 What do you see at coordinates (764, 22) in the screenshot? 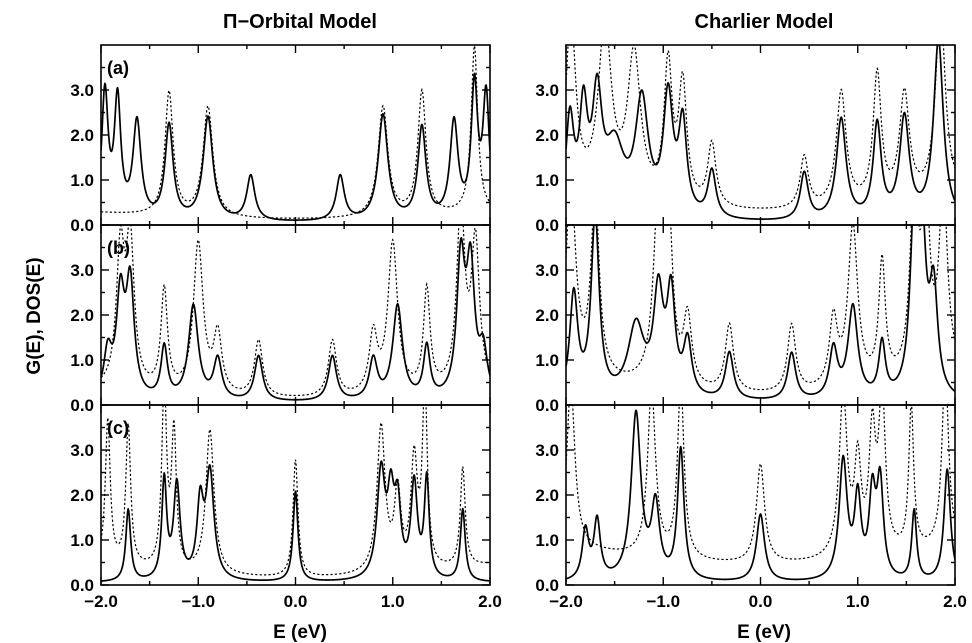
I see `right-column-title: Charlier Model` at bounding box center [764, 22].